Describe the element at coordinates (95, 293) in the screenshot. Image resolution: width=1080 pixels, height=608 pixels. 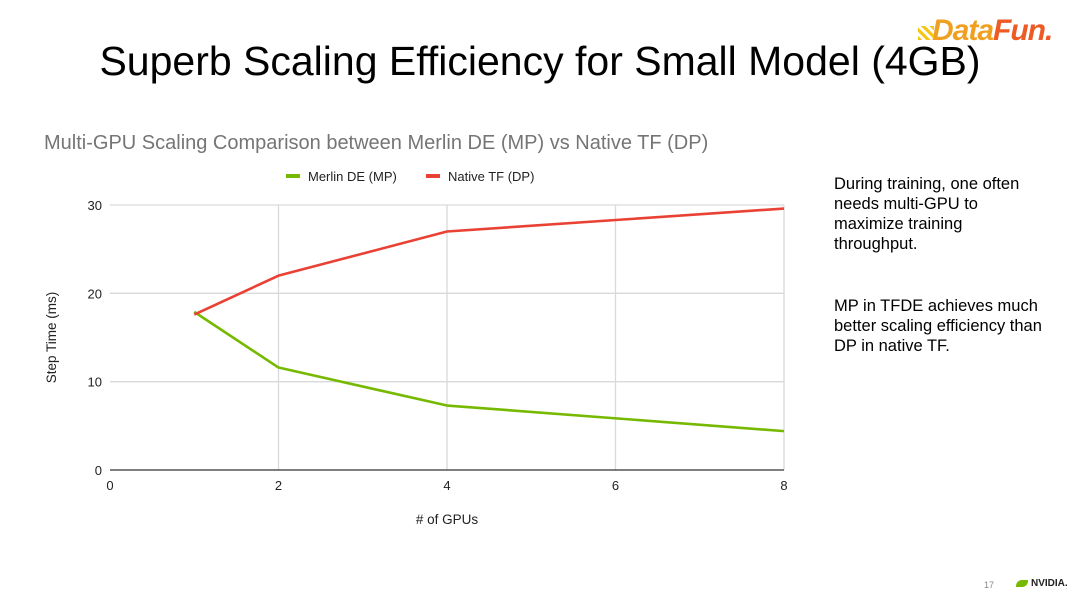
I see `y-tick-label: 20` at that location.